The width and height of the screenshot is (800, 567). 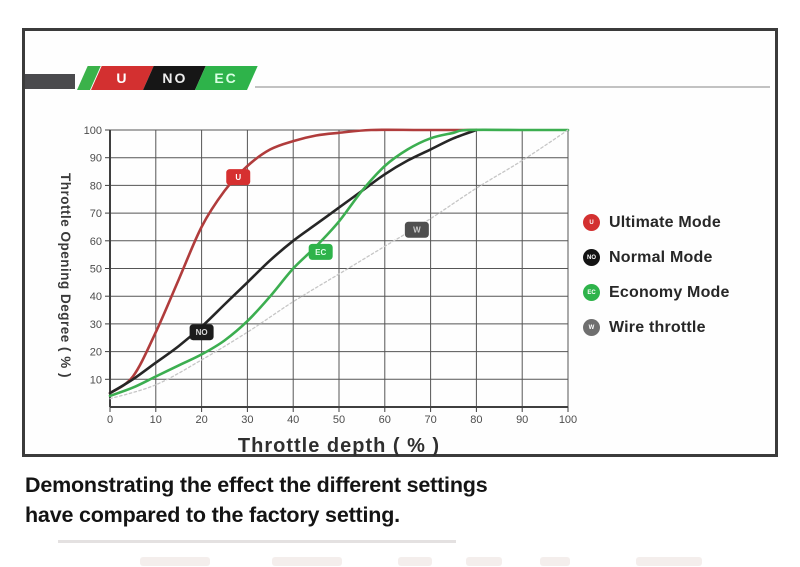 I want to click on x-tick-label: 90, so click(x=522, y=420).